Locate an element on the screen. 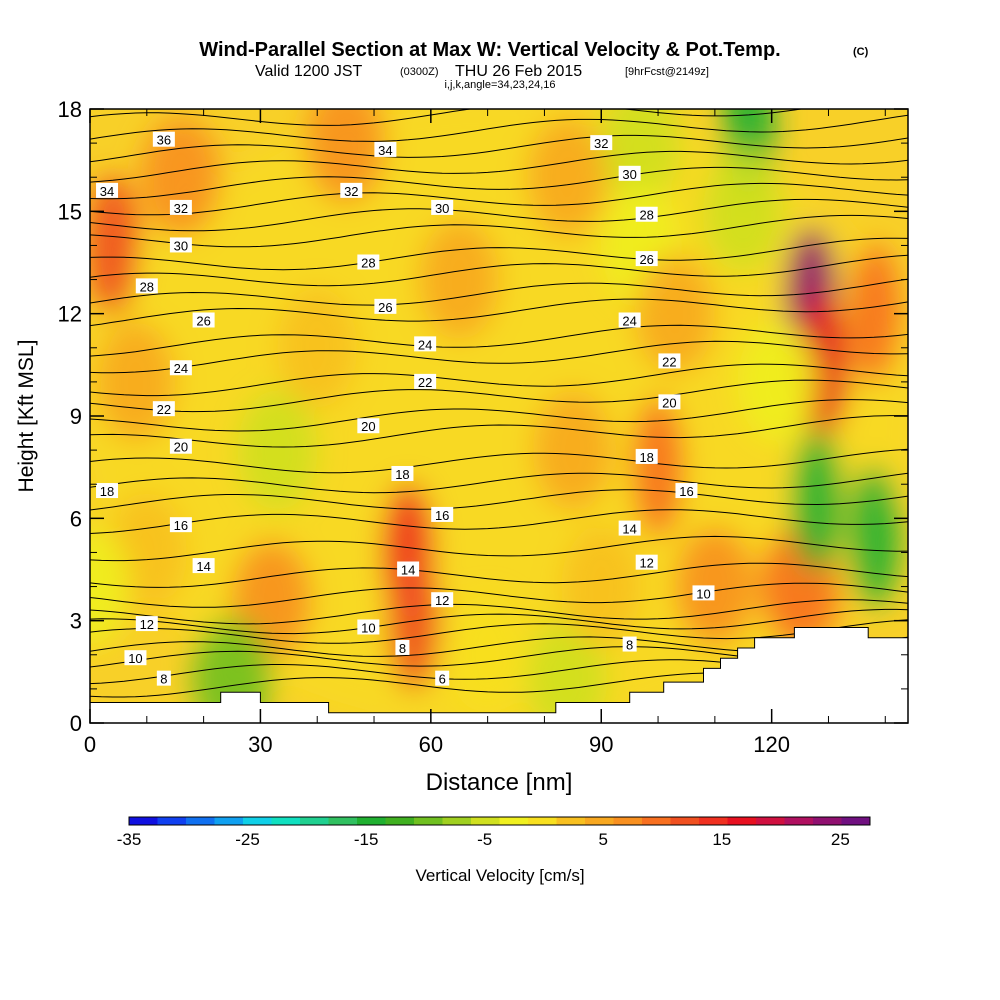  x-axis-label: Distance [nm] is located at coordinates (499, 782).